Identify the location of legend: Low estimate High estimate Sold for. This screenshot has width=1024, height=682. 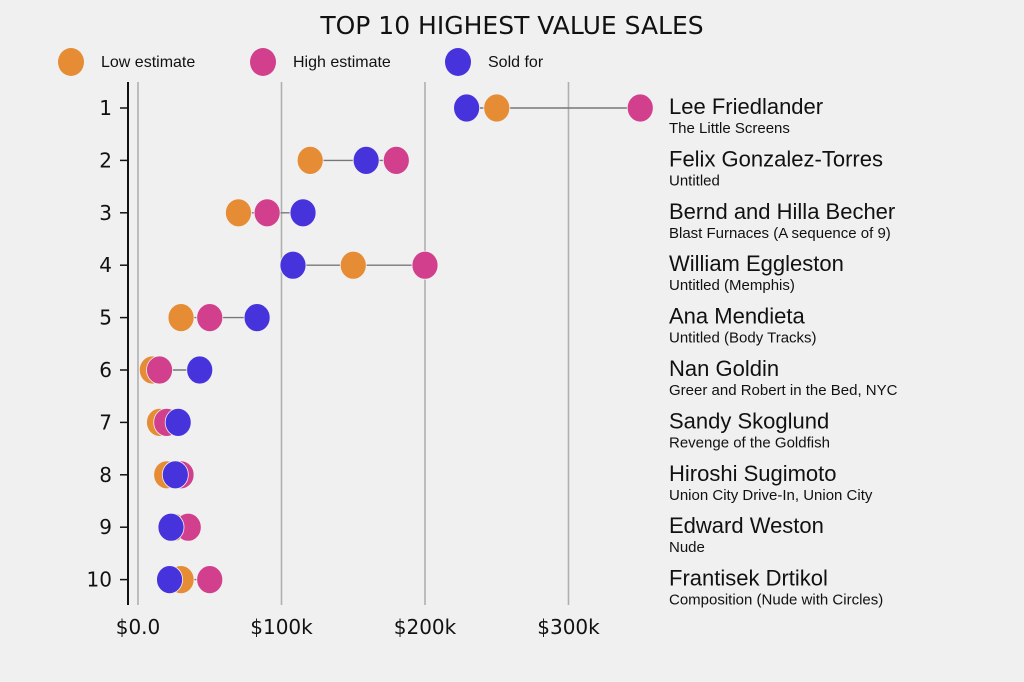
(301, 62).